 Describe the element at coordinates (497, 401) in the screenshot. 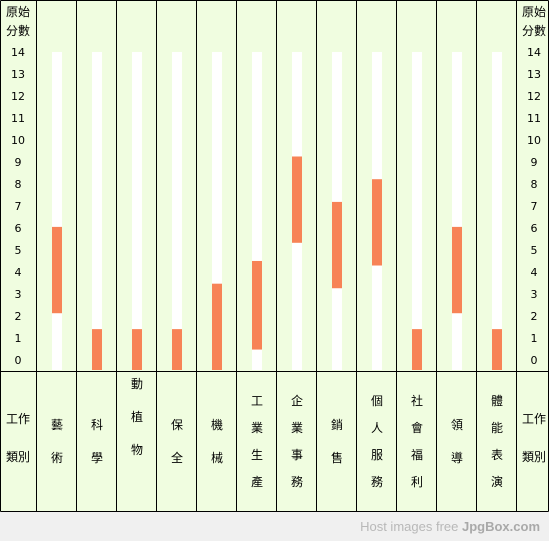

I see `category-label-char: 體` at that location.